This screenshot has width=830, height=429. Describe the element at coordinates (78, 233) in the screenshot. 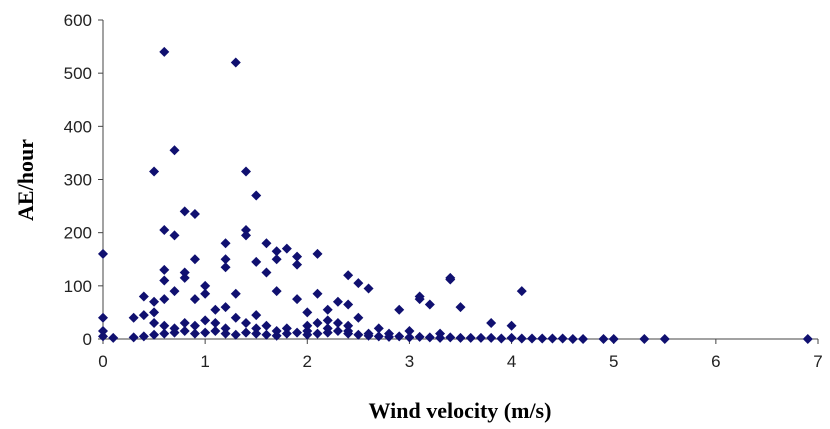

I see `y-tick-label: 200` at that location.